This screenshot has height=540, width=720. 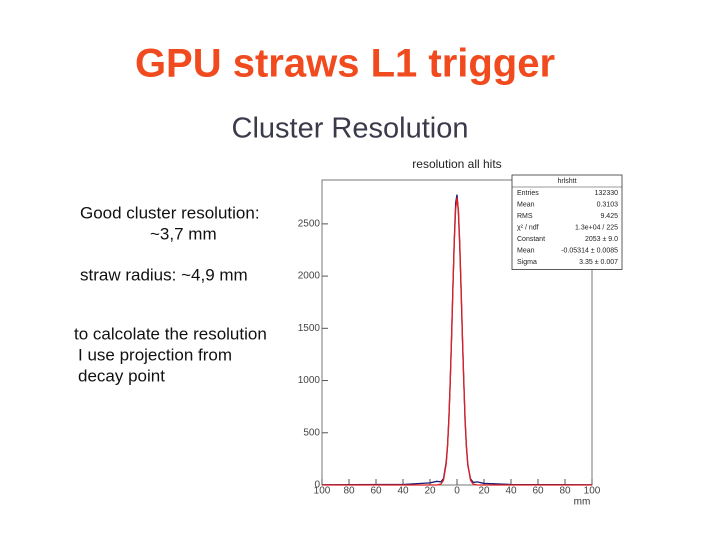 I want to click on stats-key: χ² / ndf, so click(x=528, y=227).